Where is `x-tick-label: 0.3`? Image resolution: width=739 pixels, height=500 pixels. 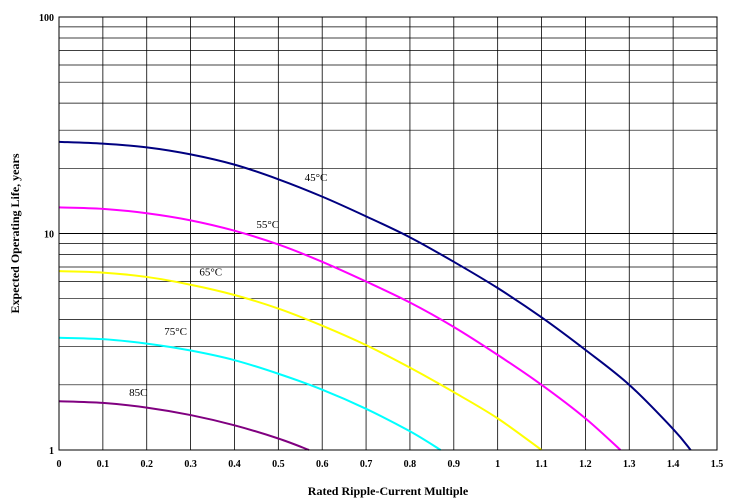 x-tick-label: 0.3 is located at coordinates (190, 464).